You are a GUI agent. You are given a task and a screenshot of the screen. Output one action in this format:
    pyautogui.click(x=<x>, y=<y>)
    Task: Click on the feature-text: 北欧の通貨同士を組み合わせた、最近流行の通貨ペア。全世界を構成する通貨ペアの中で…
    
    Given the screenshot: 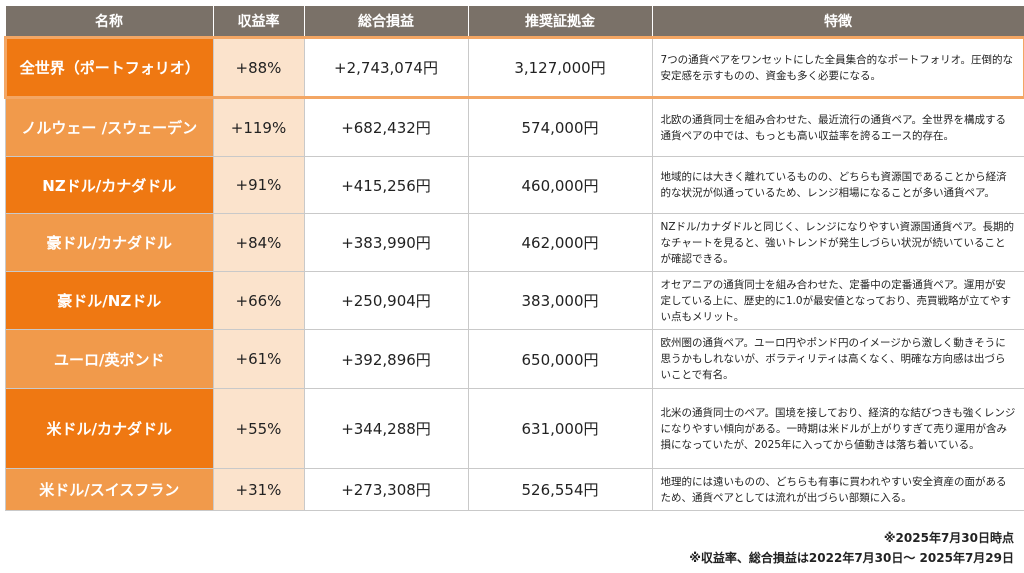 What is the action you would take?
    pyautogui.click(x=837, y=127)
    